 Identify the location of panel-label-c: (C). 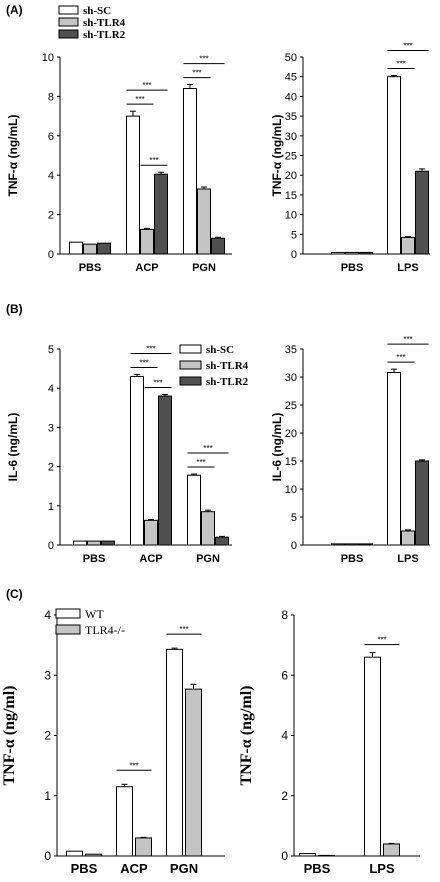
(14, 594).